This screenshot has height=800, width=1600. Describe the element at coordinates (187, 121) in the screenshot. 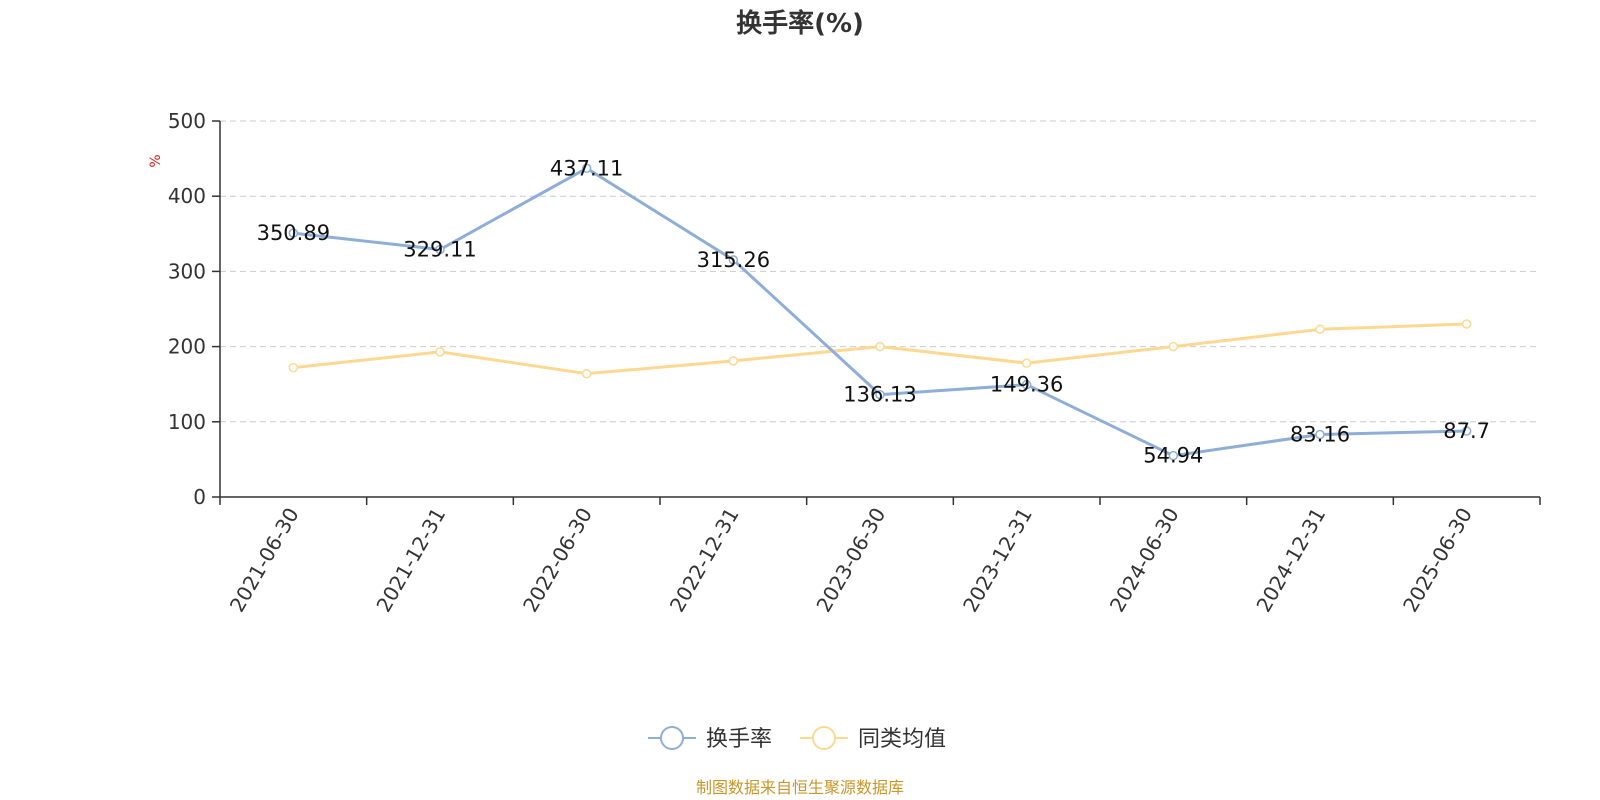

I see `y-tick-label: 500` at that location.